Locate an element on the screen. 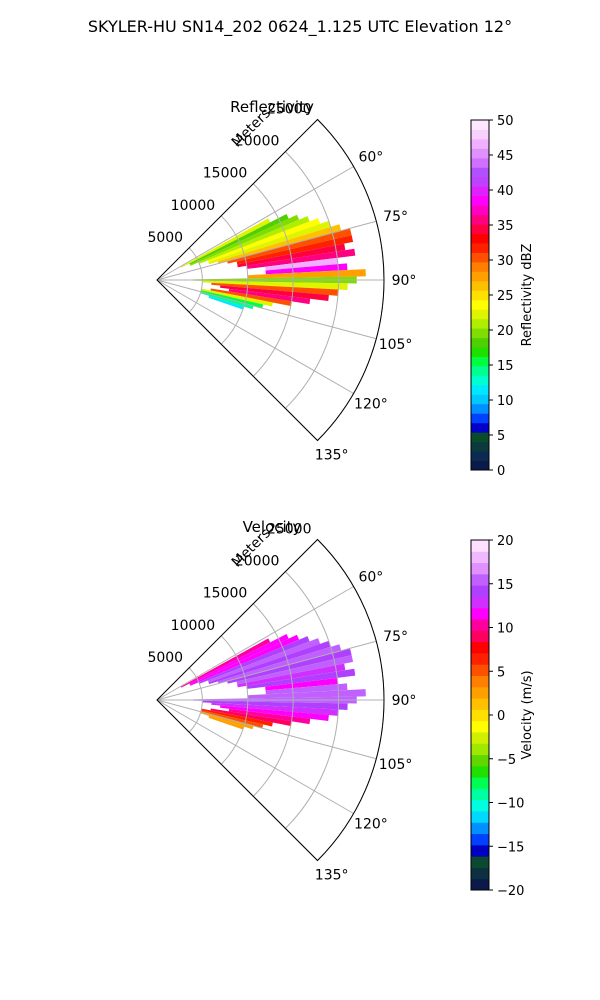 The width and height of the screenshot is (600, 1000). colorbar-tick-label: 35 is located at coordinates (505, 226).